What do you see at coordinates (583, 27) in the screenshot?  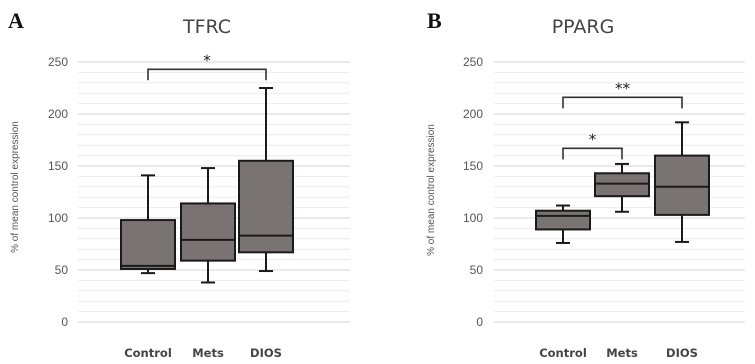 I see `panel-b-title: PPARG` at bounding box center [583, 27].